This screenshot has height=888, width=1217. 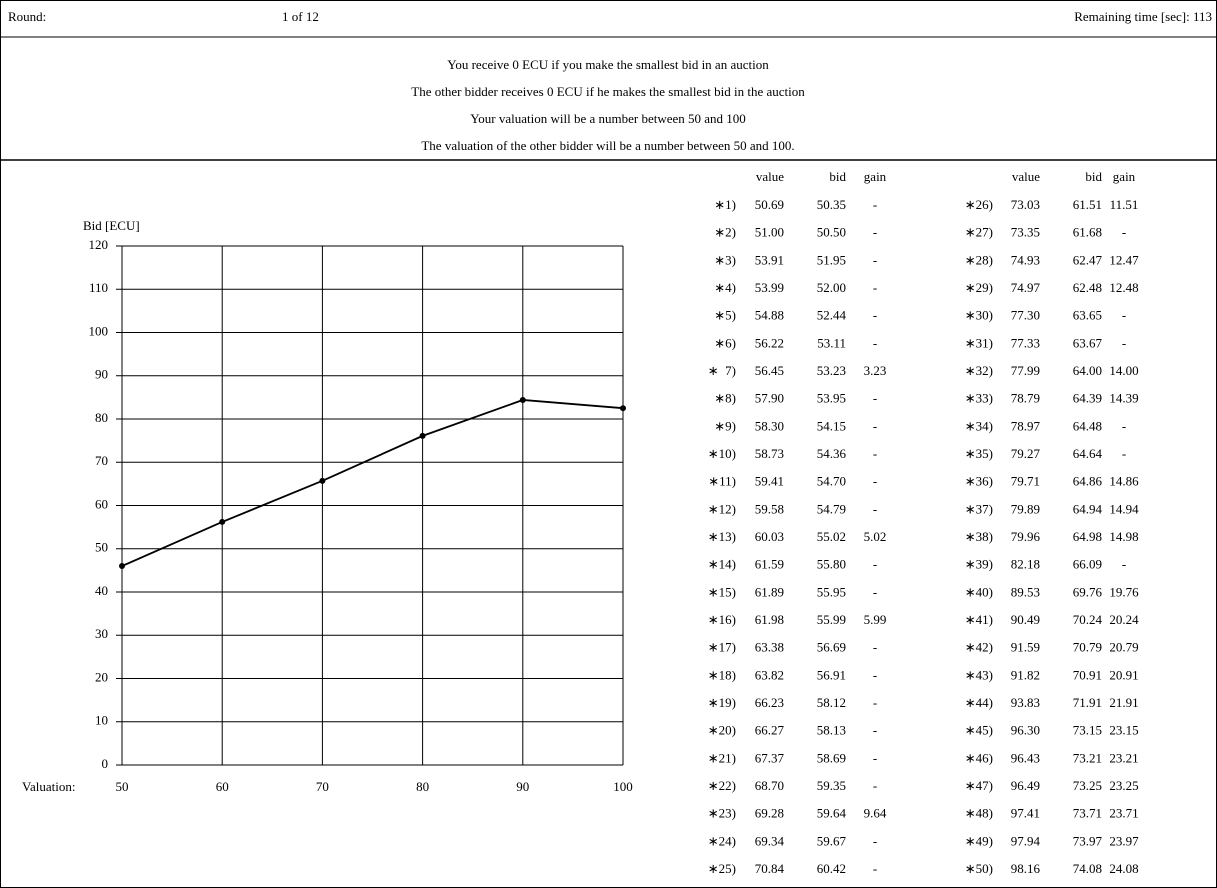 What do you see at coordinates (979, 868) in the screenshot?
I see `row-label: ∗50)` at bounding box center [979, 868].